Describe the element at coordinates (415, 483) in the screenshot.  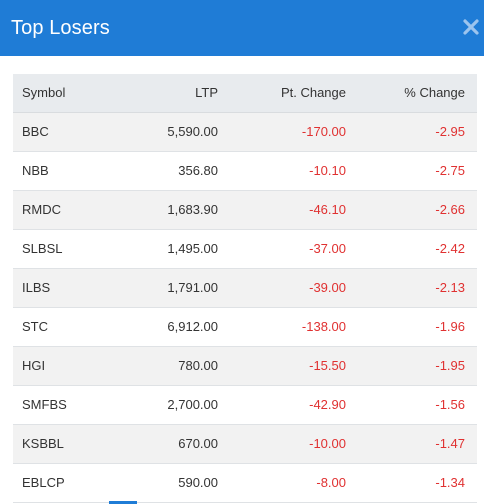
I see `cell-pct-change: -1.34` at that location.